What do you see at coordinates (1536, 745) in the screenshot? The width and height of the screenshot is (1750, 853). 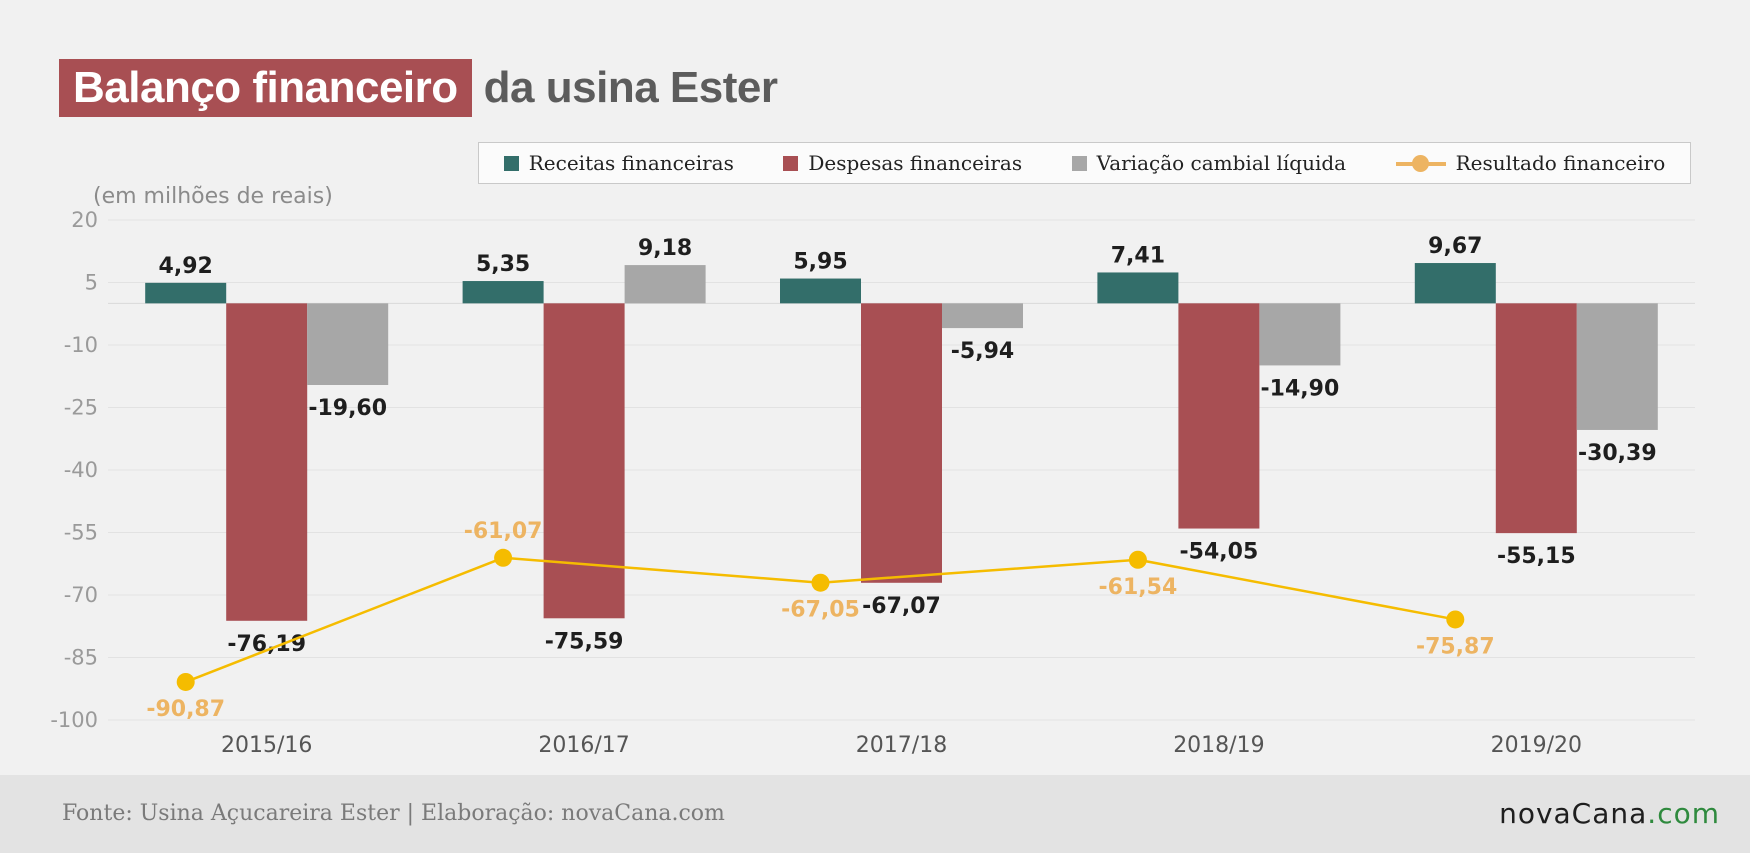 I see `x-tick-label: 2019/20` at bounding box center [1536, 745].